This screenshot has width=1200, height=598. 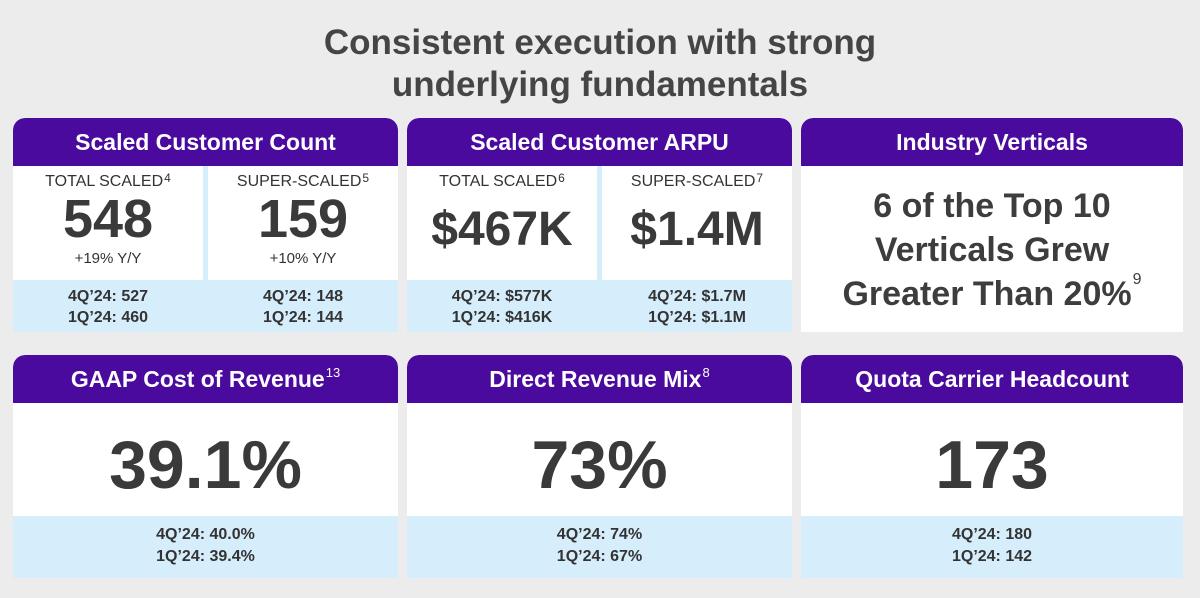 What do you see at coordinates (599, 142) in the screenshot?
I see `card-header: Scaled Customer ARPU` at bounding box center [599, 142].